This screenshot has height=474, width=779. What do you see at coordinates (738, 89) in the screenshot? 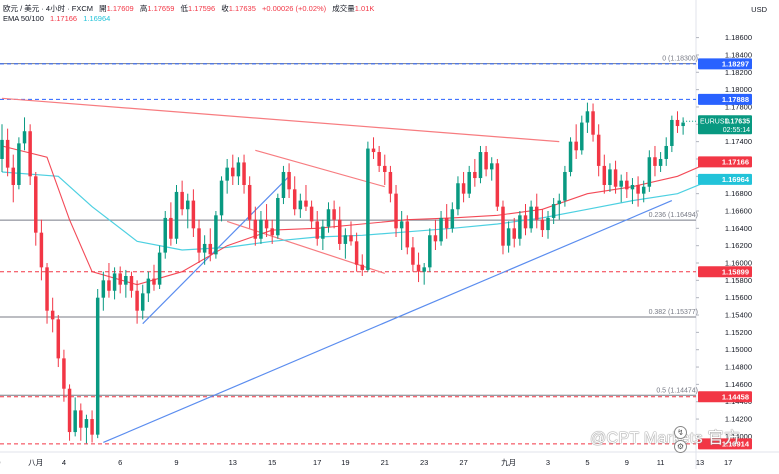
I see `y-tick-label: 1.18000` at bounding box center [738, 89].